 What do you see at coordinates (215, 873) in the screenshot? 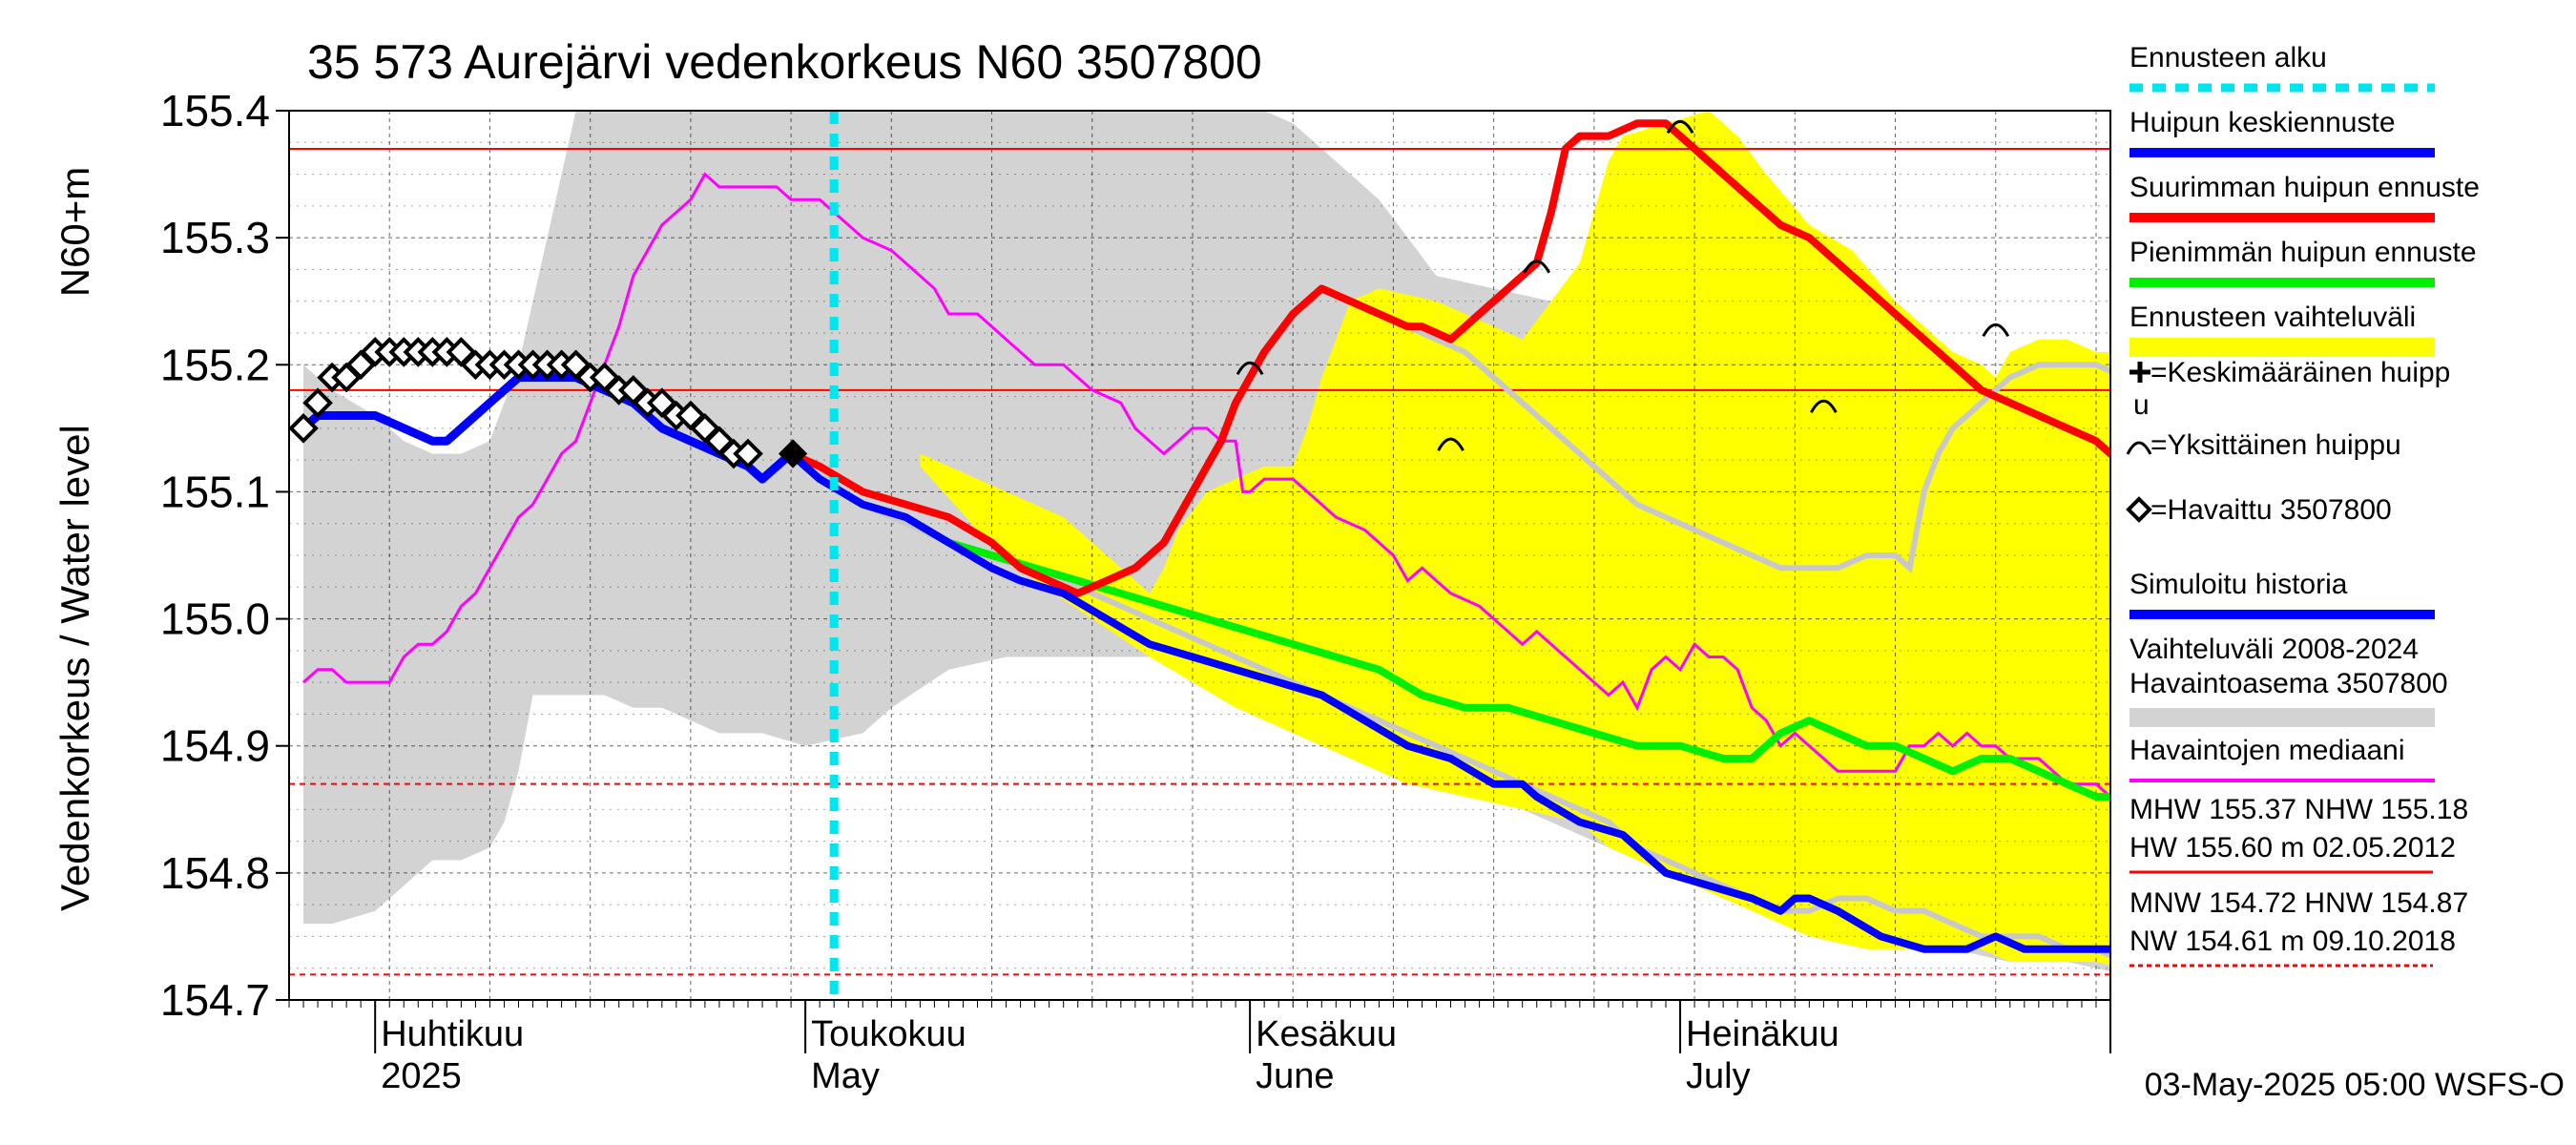
I see `y-tick-label: 154.8` at bounding box center [215, 873].